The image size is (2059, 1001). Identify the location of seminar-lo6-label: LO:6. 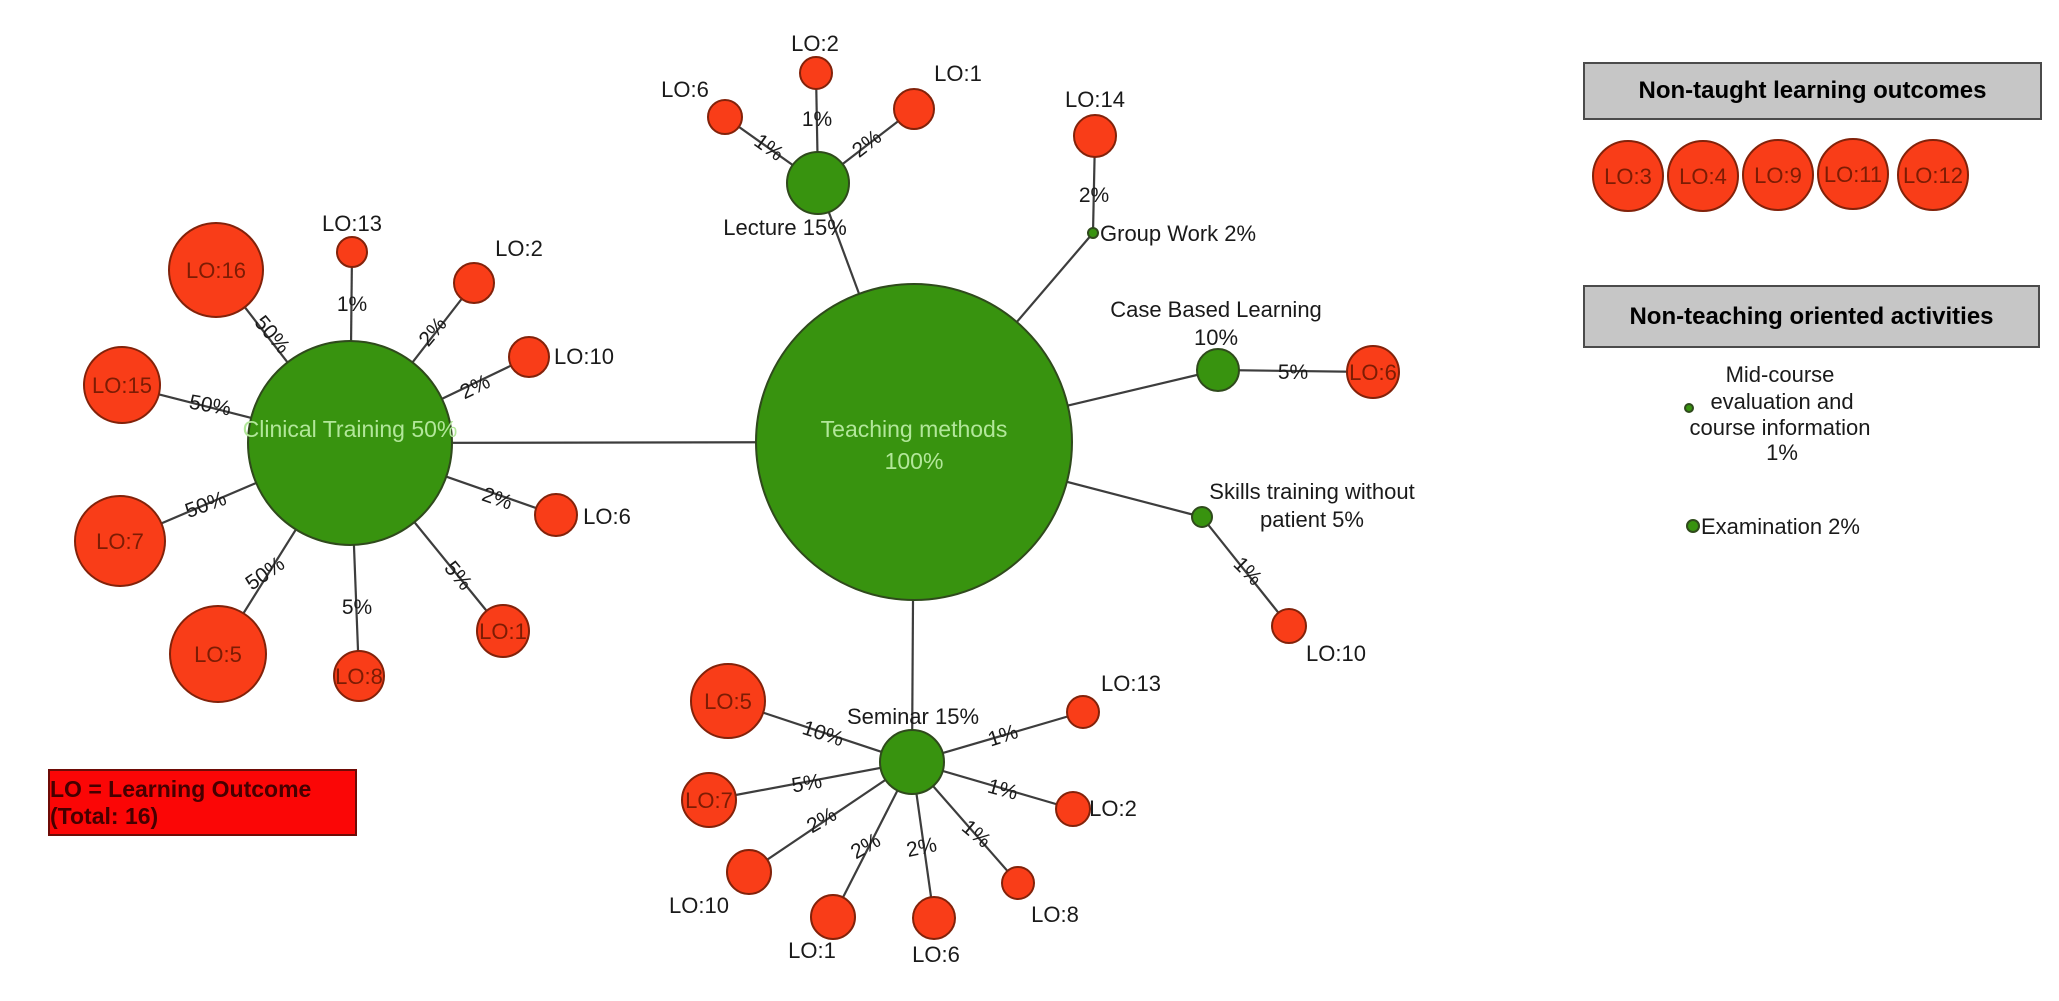
(936, 954).